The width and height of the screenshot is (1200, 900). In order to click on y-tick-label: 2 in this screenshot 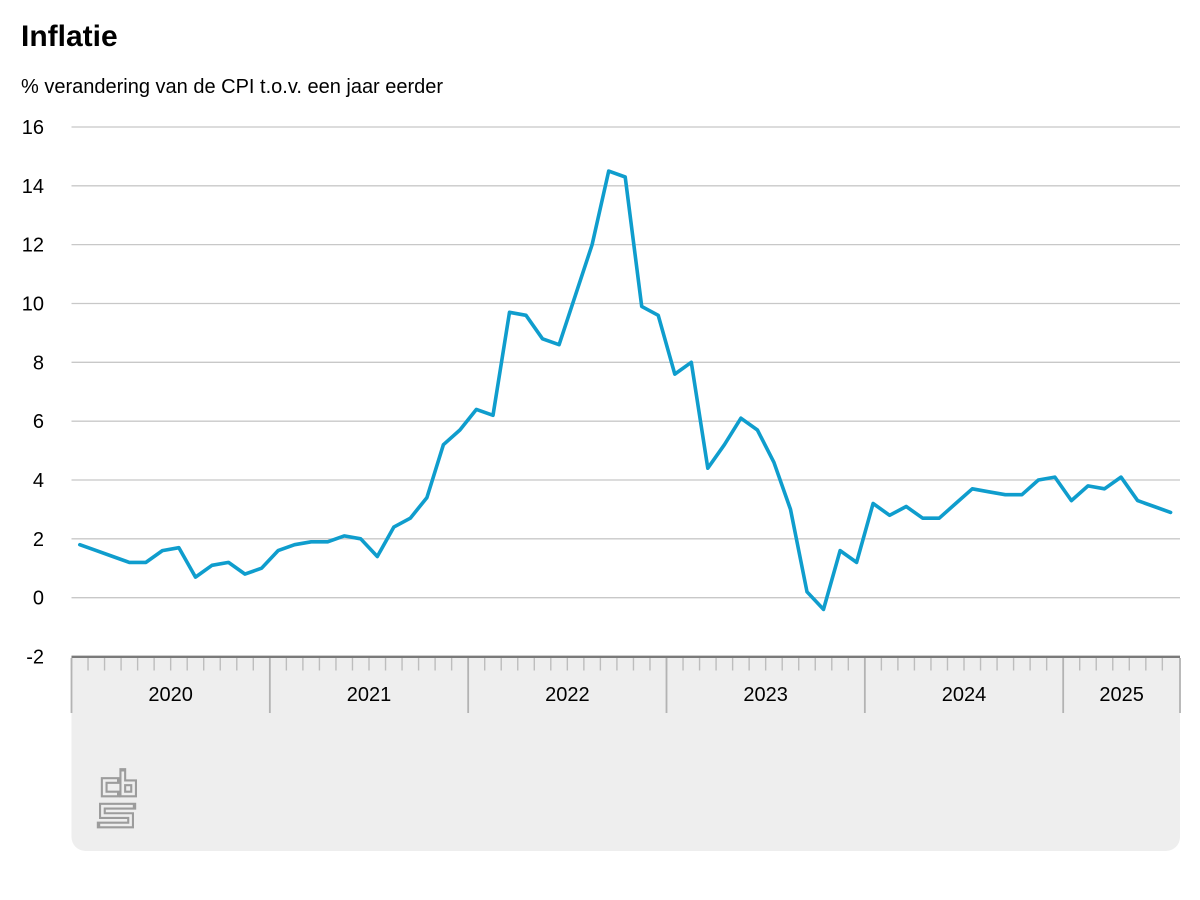, I will do `click(38, 540)`.